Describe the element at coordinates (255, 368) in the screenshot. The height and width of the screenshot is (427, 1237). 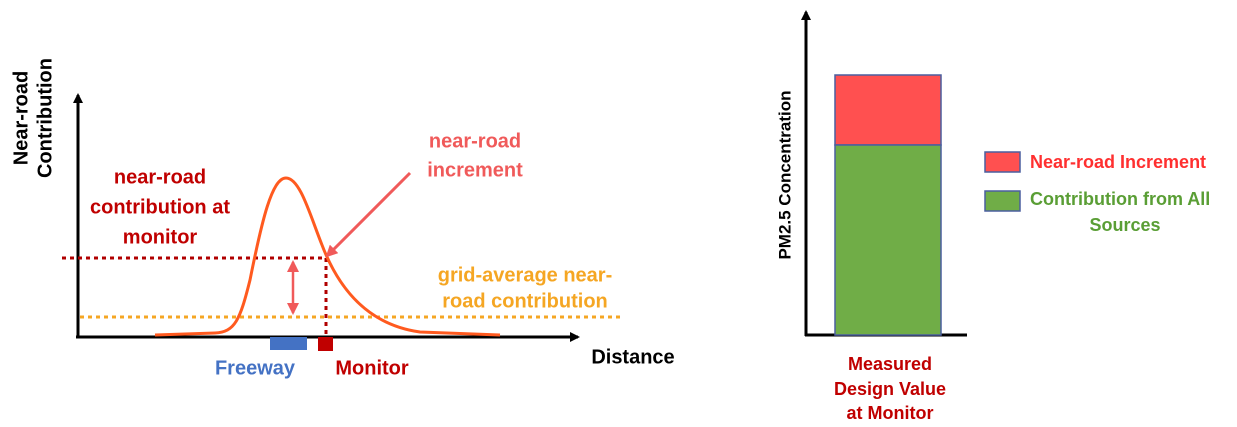
I see `freeway-label: Freeway` at that location.